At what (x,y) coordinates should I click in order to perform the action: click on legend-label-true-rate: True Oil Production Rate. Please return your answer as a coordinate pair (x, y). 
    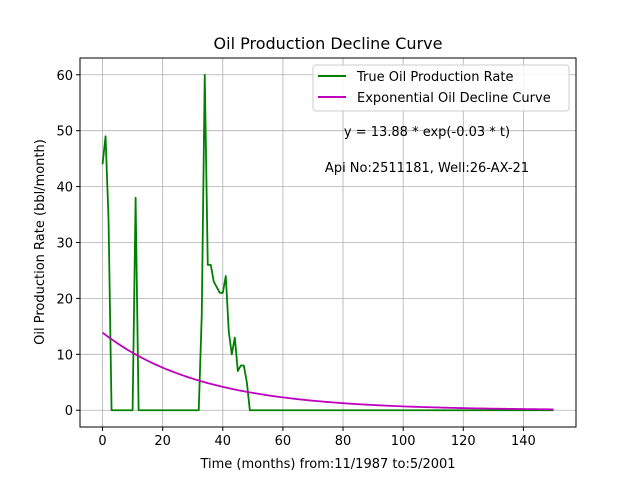
    Looking at the image, I should click on (434, 77).